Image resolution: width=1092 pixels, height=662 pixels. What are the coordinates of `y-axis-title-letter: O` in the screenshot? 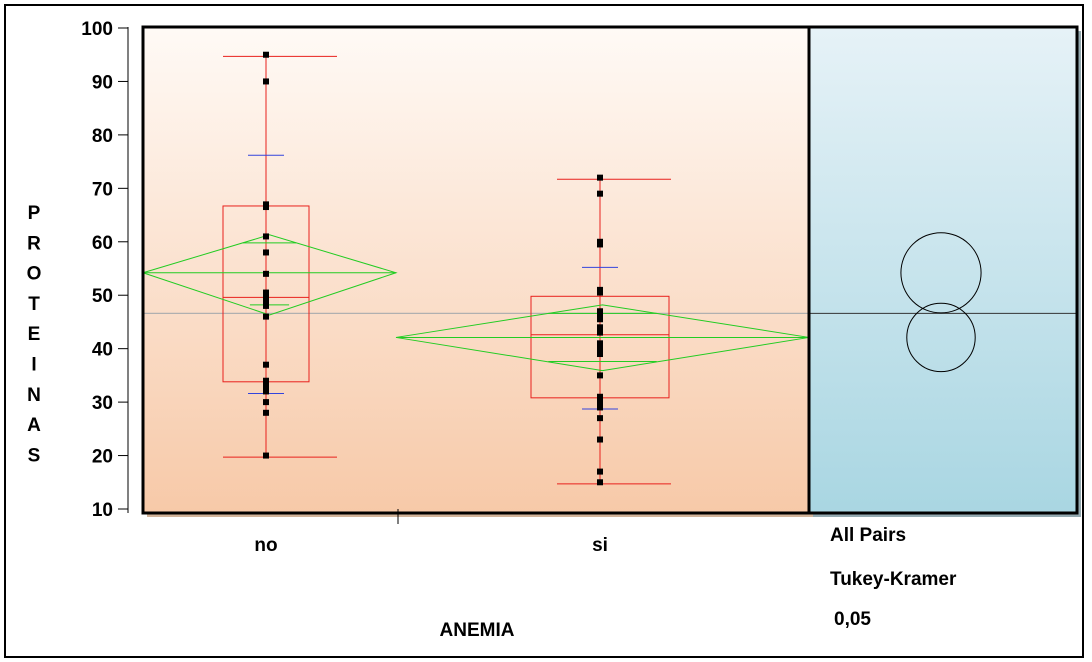 It's located at (34, 274).